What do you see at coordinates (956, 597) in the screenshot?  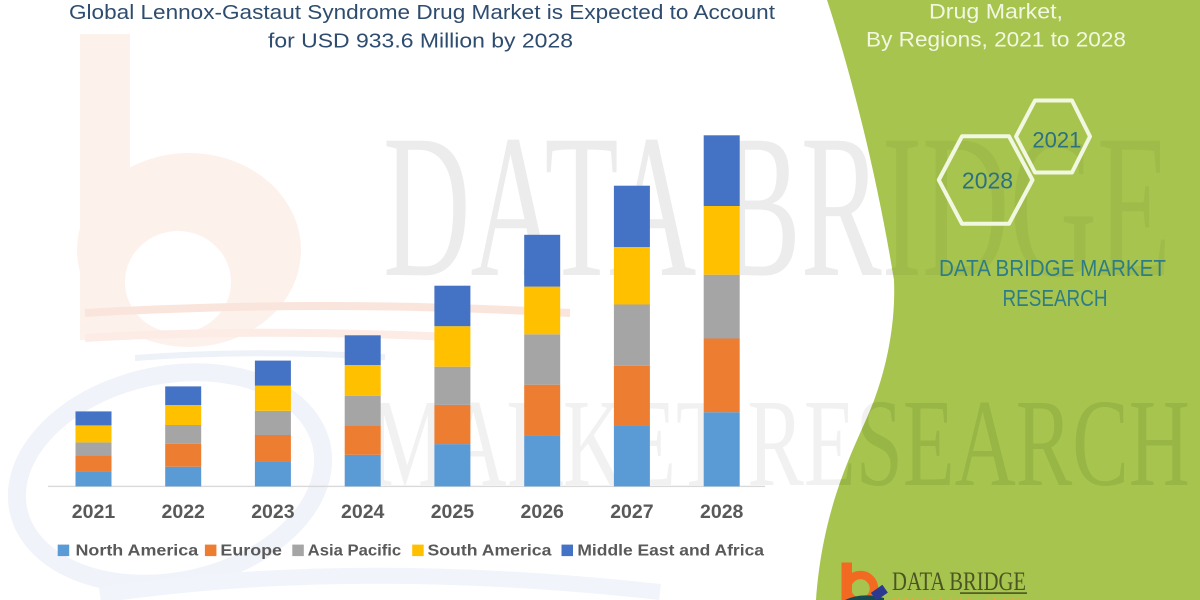 I see `svg-text: MARKET RESEARCH` at bounding box center [956, 597].